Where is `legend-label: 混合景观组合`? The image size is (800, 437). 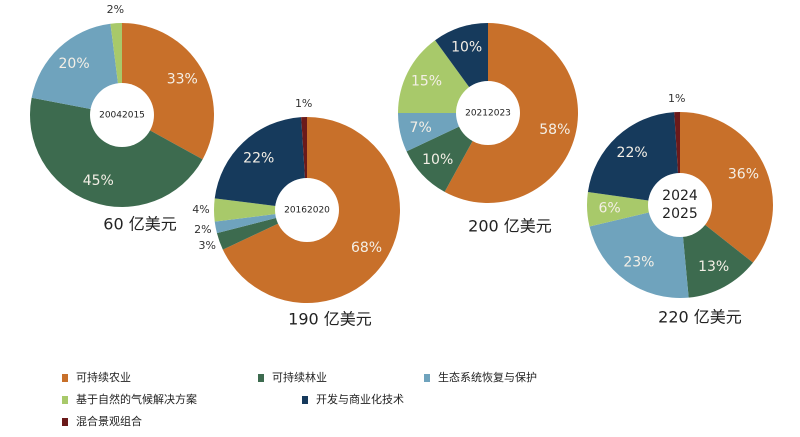
legend-label: 混合景观组合 is located at coordinates (109, 421).